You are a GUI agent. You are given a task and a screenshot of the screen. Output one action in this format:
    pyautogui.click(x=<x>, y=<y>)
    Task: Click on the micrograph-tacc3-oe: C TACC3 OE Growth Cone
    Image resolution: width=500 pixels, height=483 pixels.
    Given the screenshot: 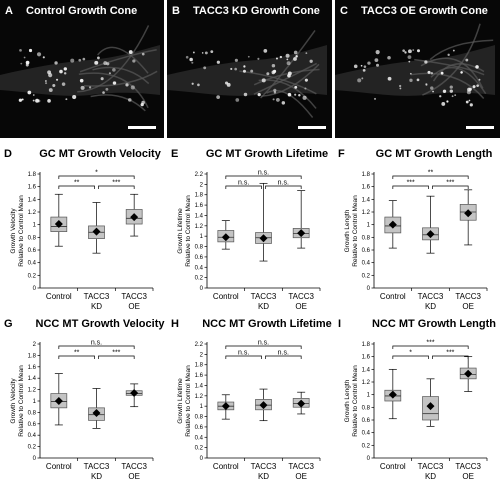 What is the action you would take?
    pyautogui.click(x=417, y=69)
    